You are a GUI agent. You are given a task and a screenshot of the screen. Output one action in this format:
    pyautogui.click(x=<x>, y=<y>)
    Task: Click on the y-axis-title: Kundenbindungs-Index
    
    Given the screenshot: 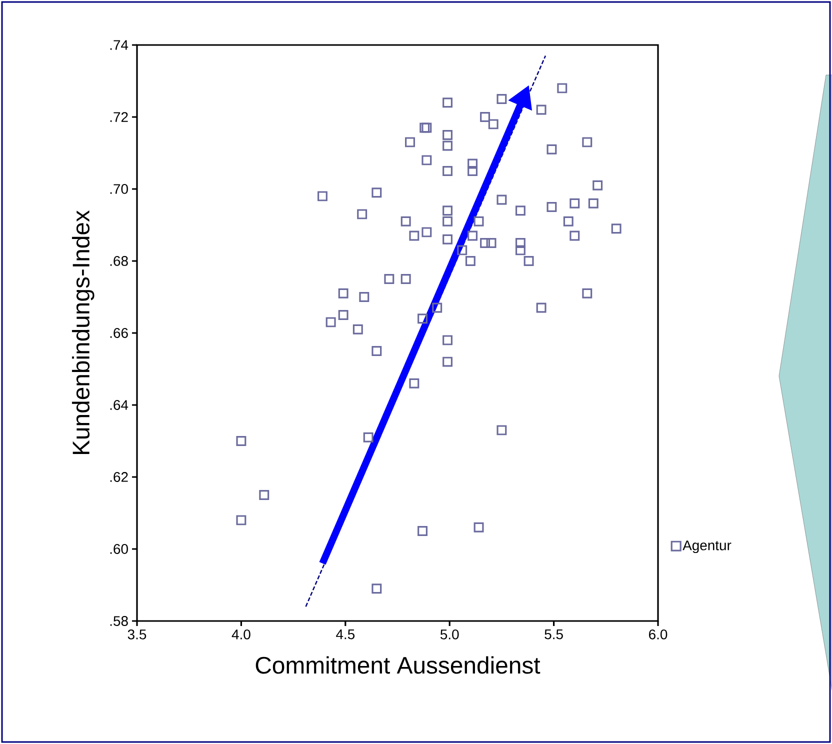 What is the action you would take?
    pyautogui.click(x=83, y=332)
    